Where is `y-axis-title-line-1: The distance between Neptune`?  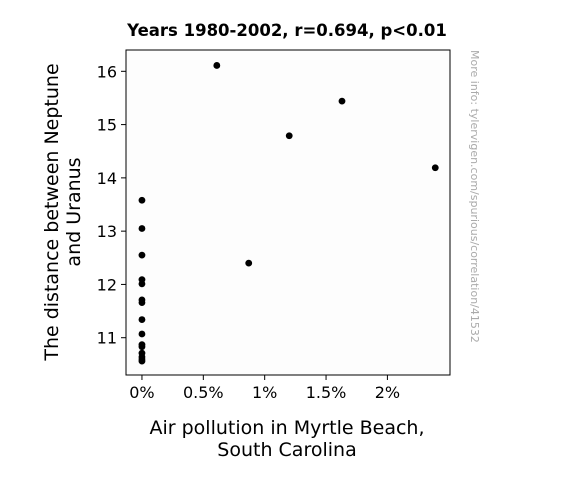
y-axis-title-line-1: The distance between Neptune is located at coordinates (52, 212).